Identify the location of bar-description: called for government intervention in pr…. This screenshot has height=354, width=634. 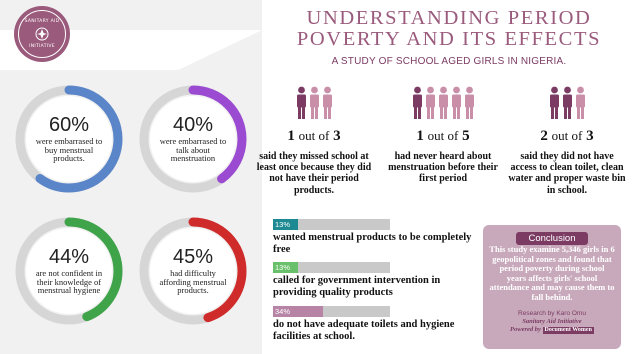
(357, 286).